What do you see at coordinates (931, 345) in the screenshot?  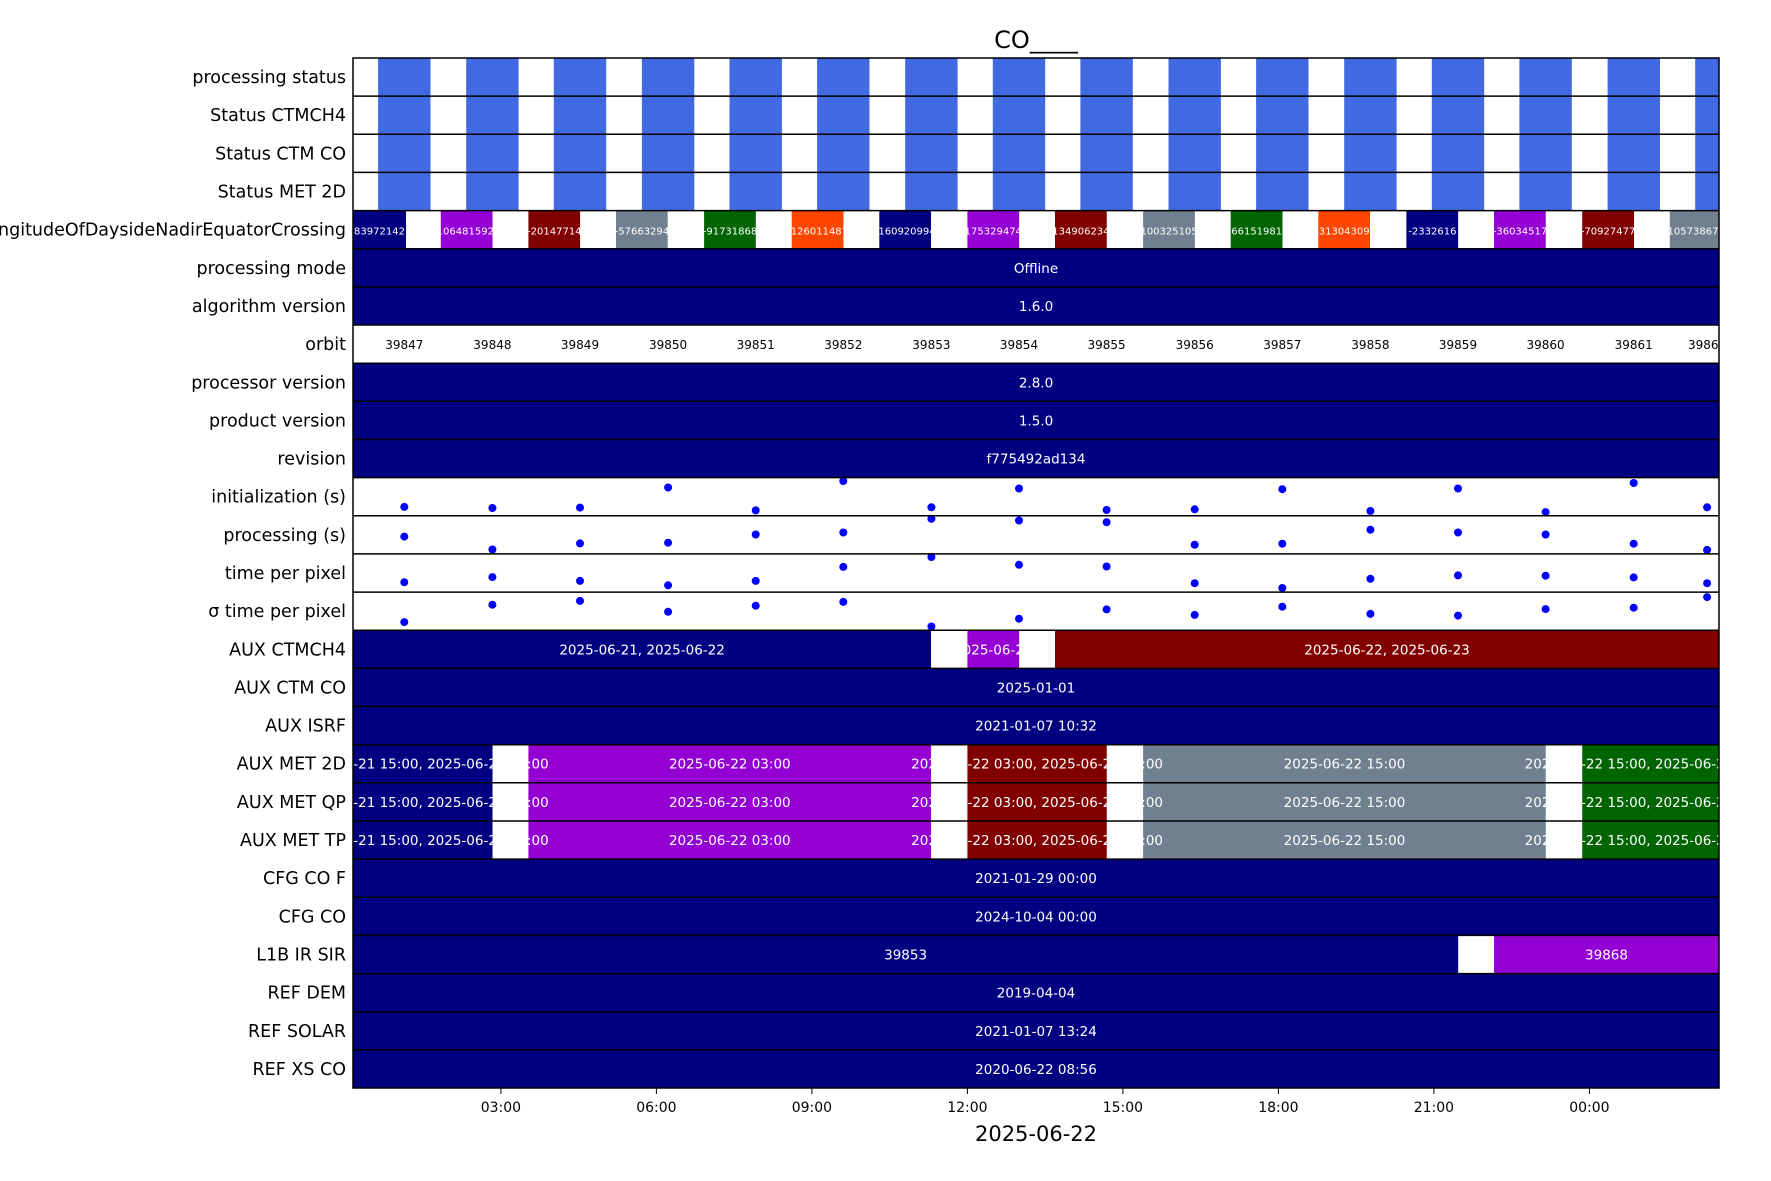 I see `orbit-label: 39853` at bounding box center [931, 345].